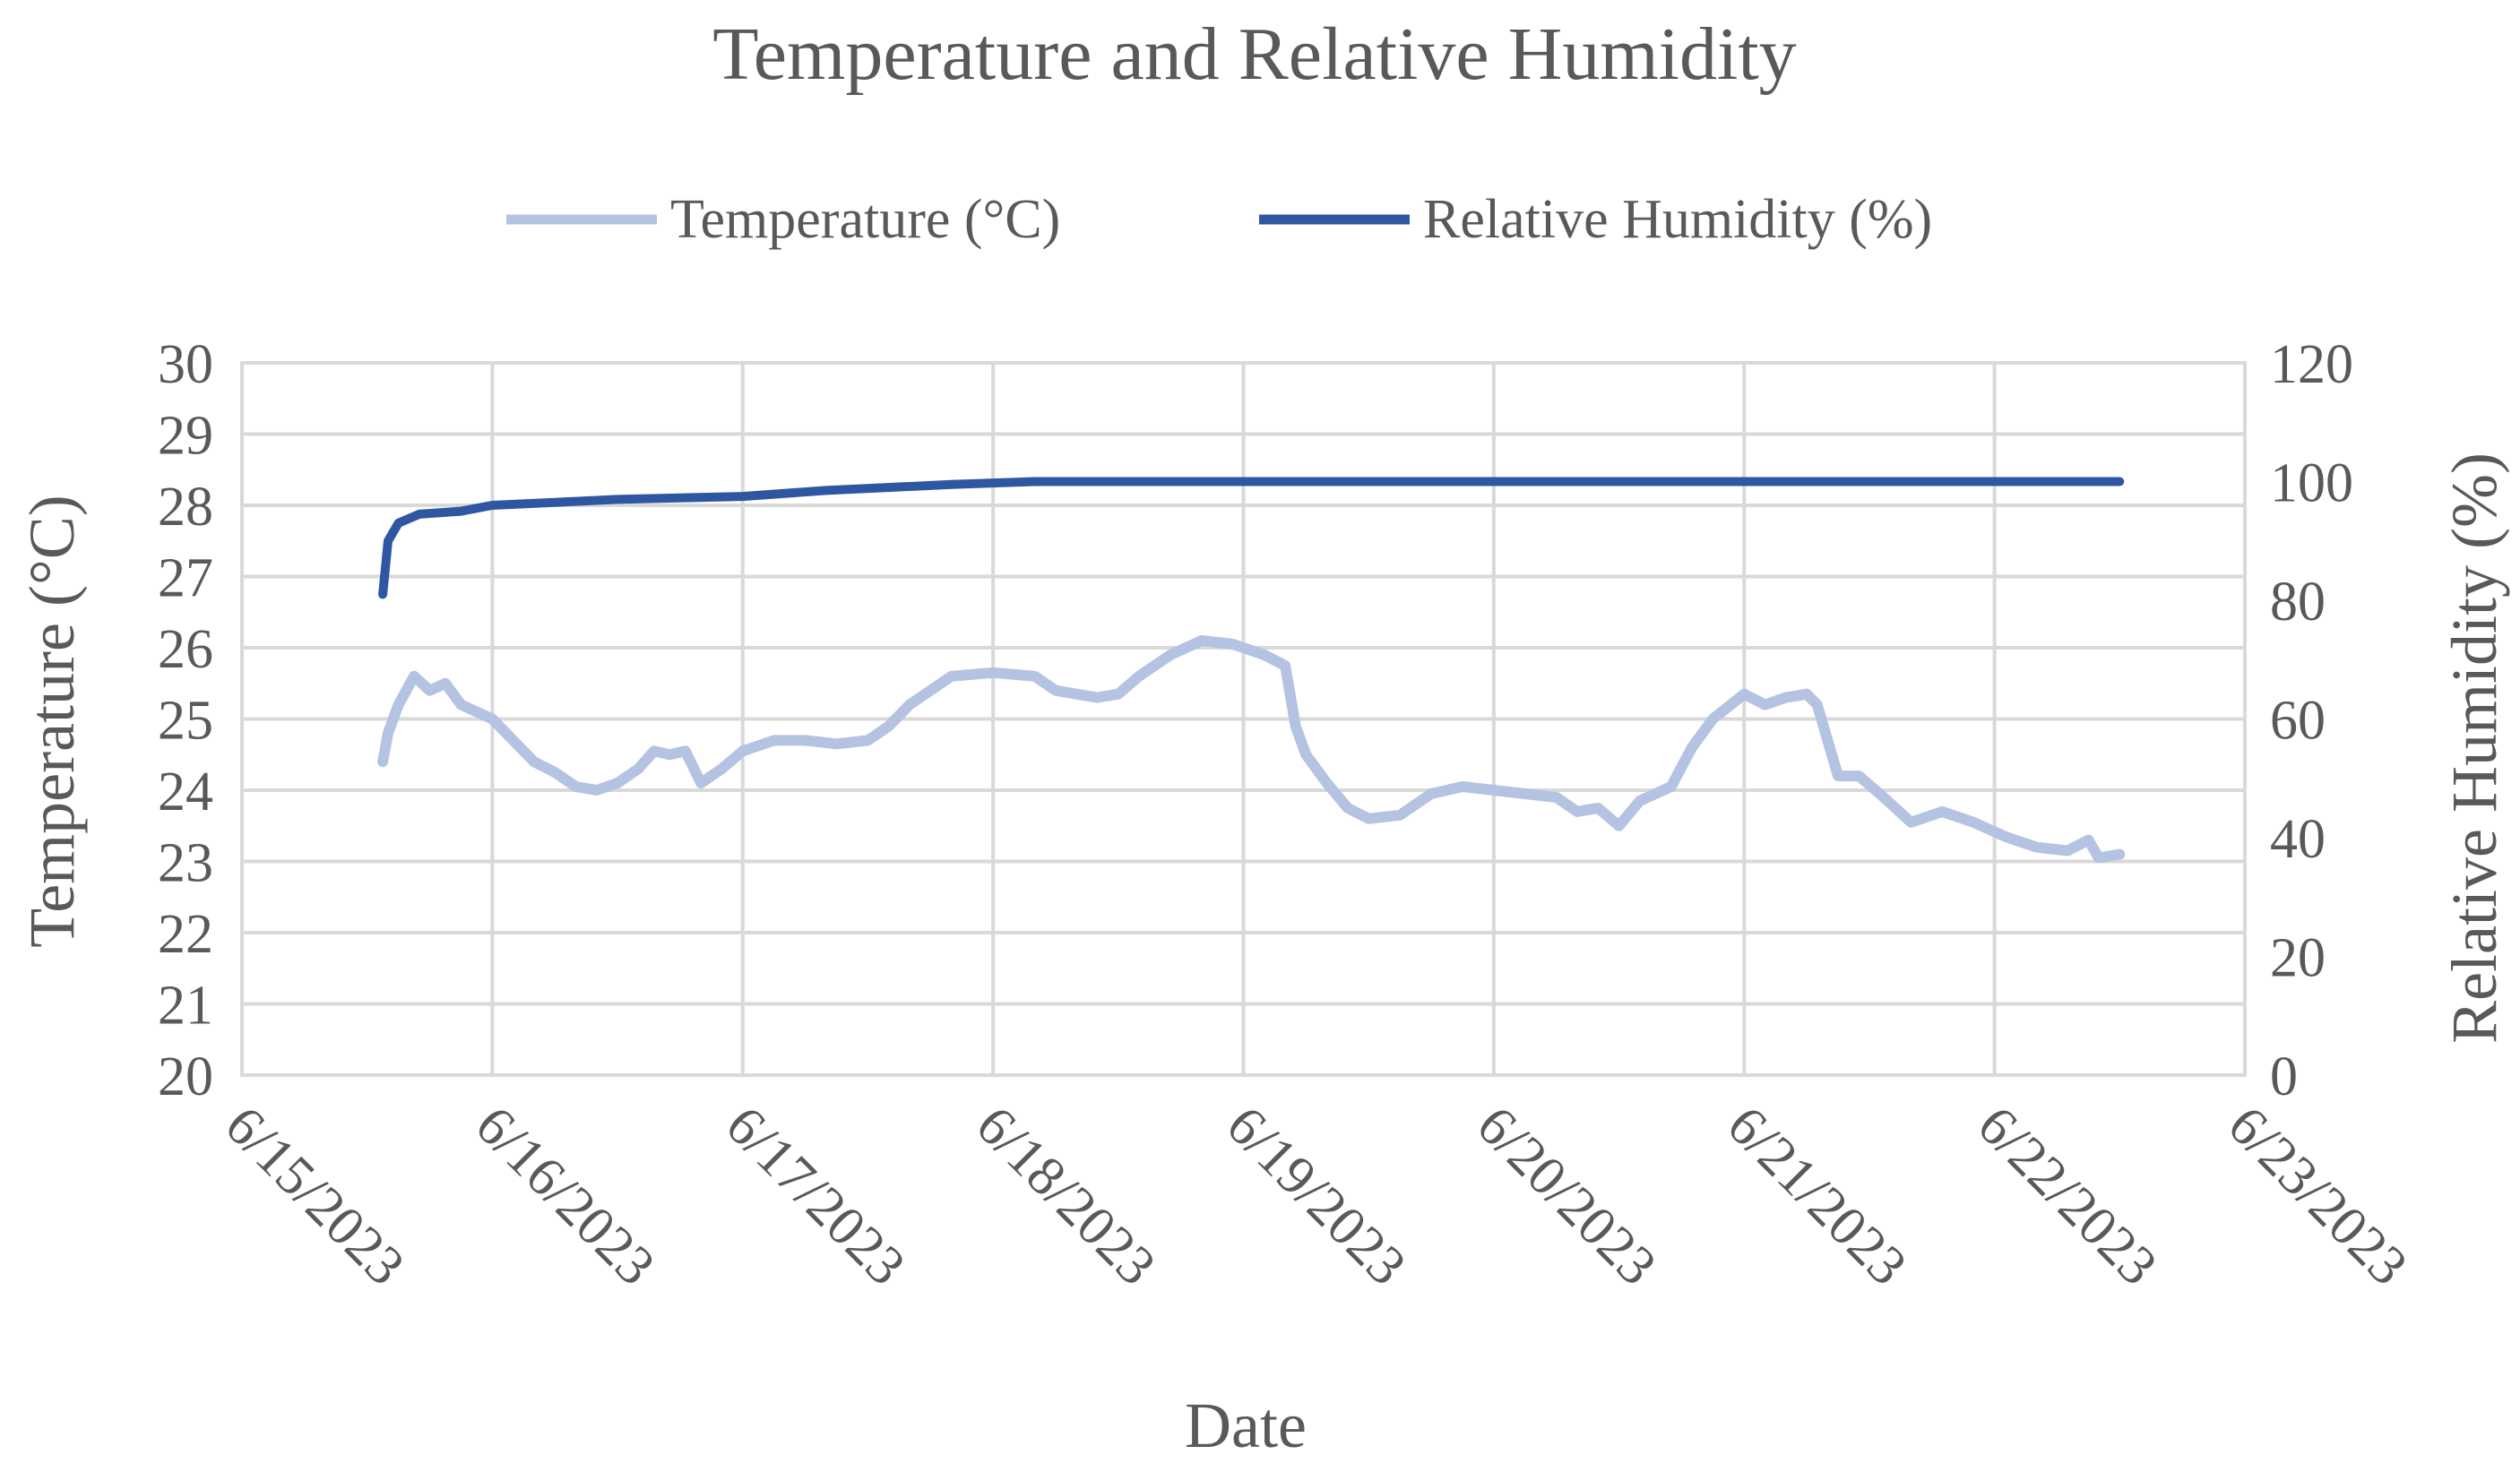 Image resolution: width=2520 pixels, height=1472 pixels. Describe the element at coordinates (2284, 1076) in the screenshot. I see `y-right-tick-label: 0` at that location.